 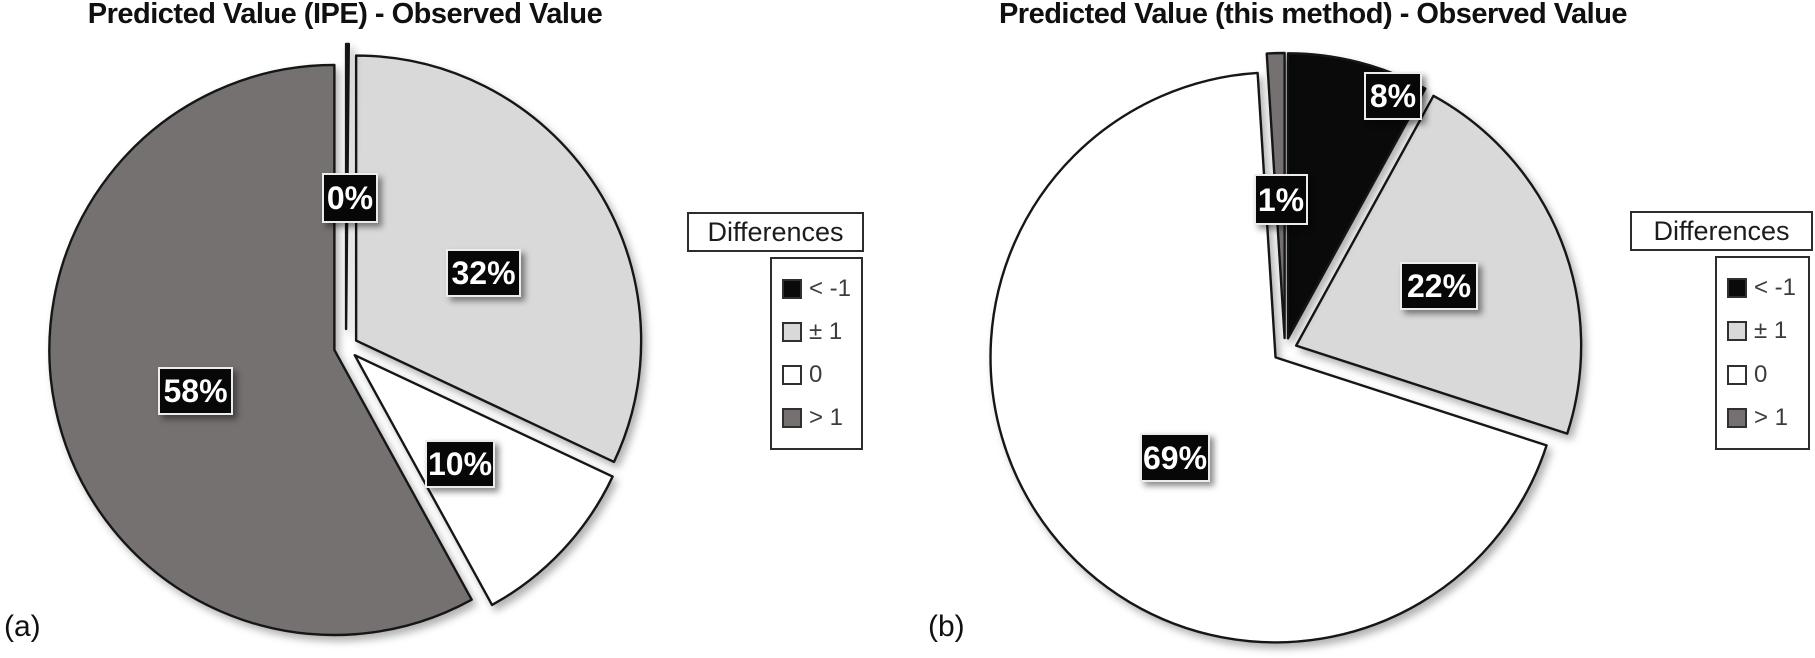 What do you see at coordinates (1439, 286) in the screenshot?
I see `pie-b-percent-label-± 1: 22%` at bounding box center [1439, 286].